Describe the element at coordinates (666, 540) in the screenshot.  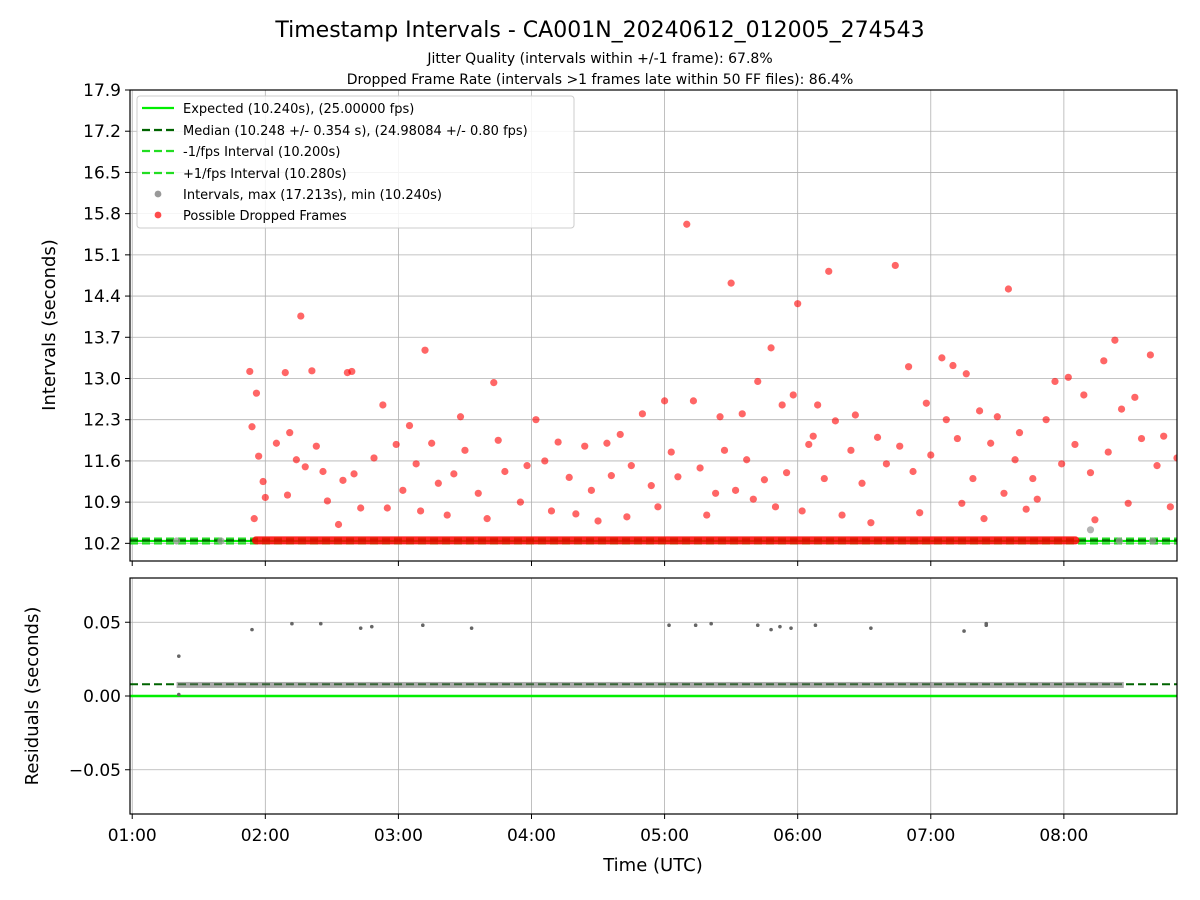
I see `dropped-frame-baseline-band` at that location.